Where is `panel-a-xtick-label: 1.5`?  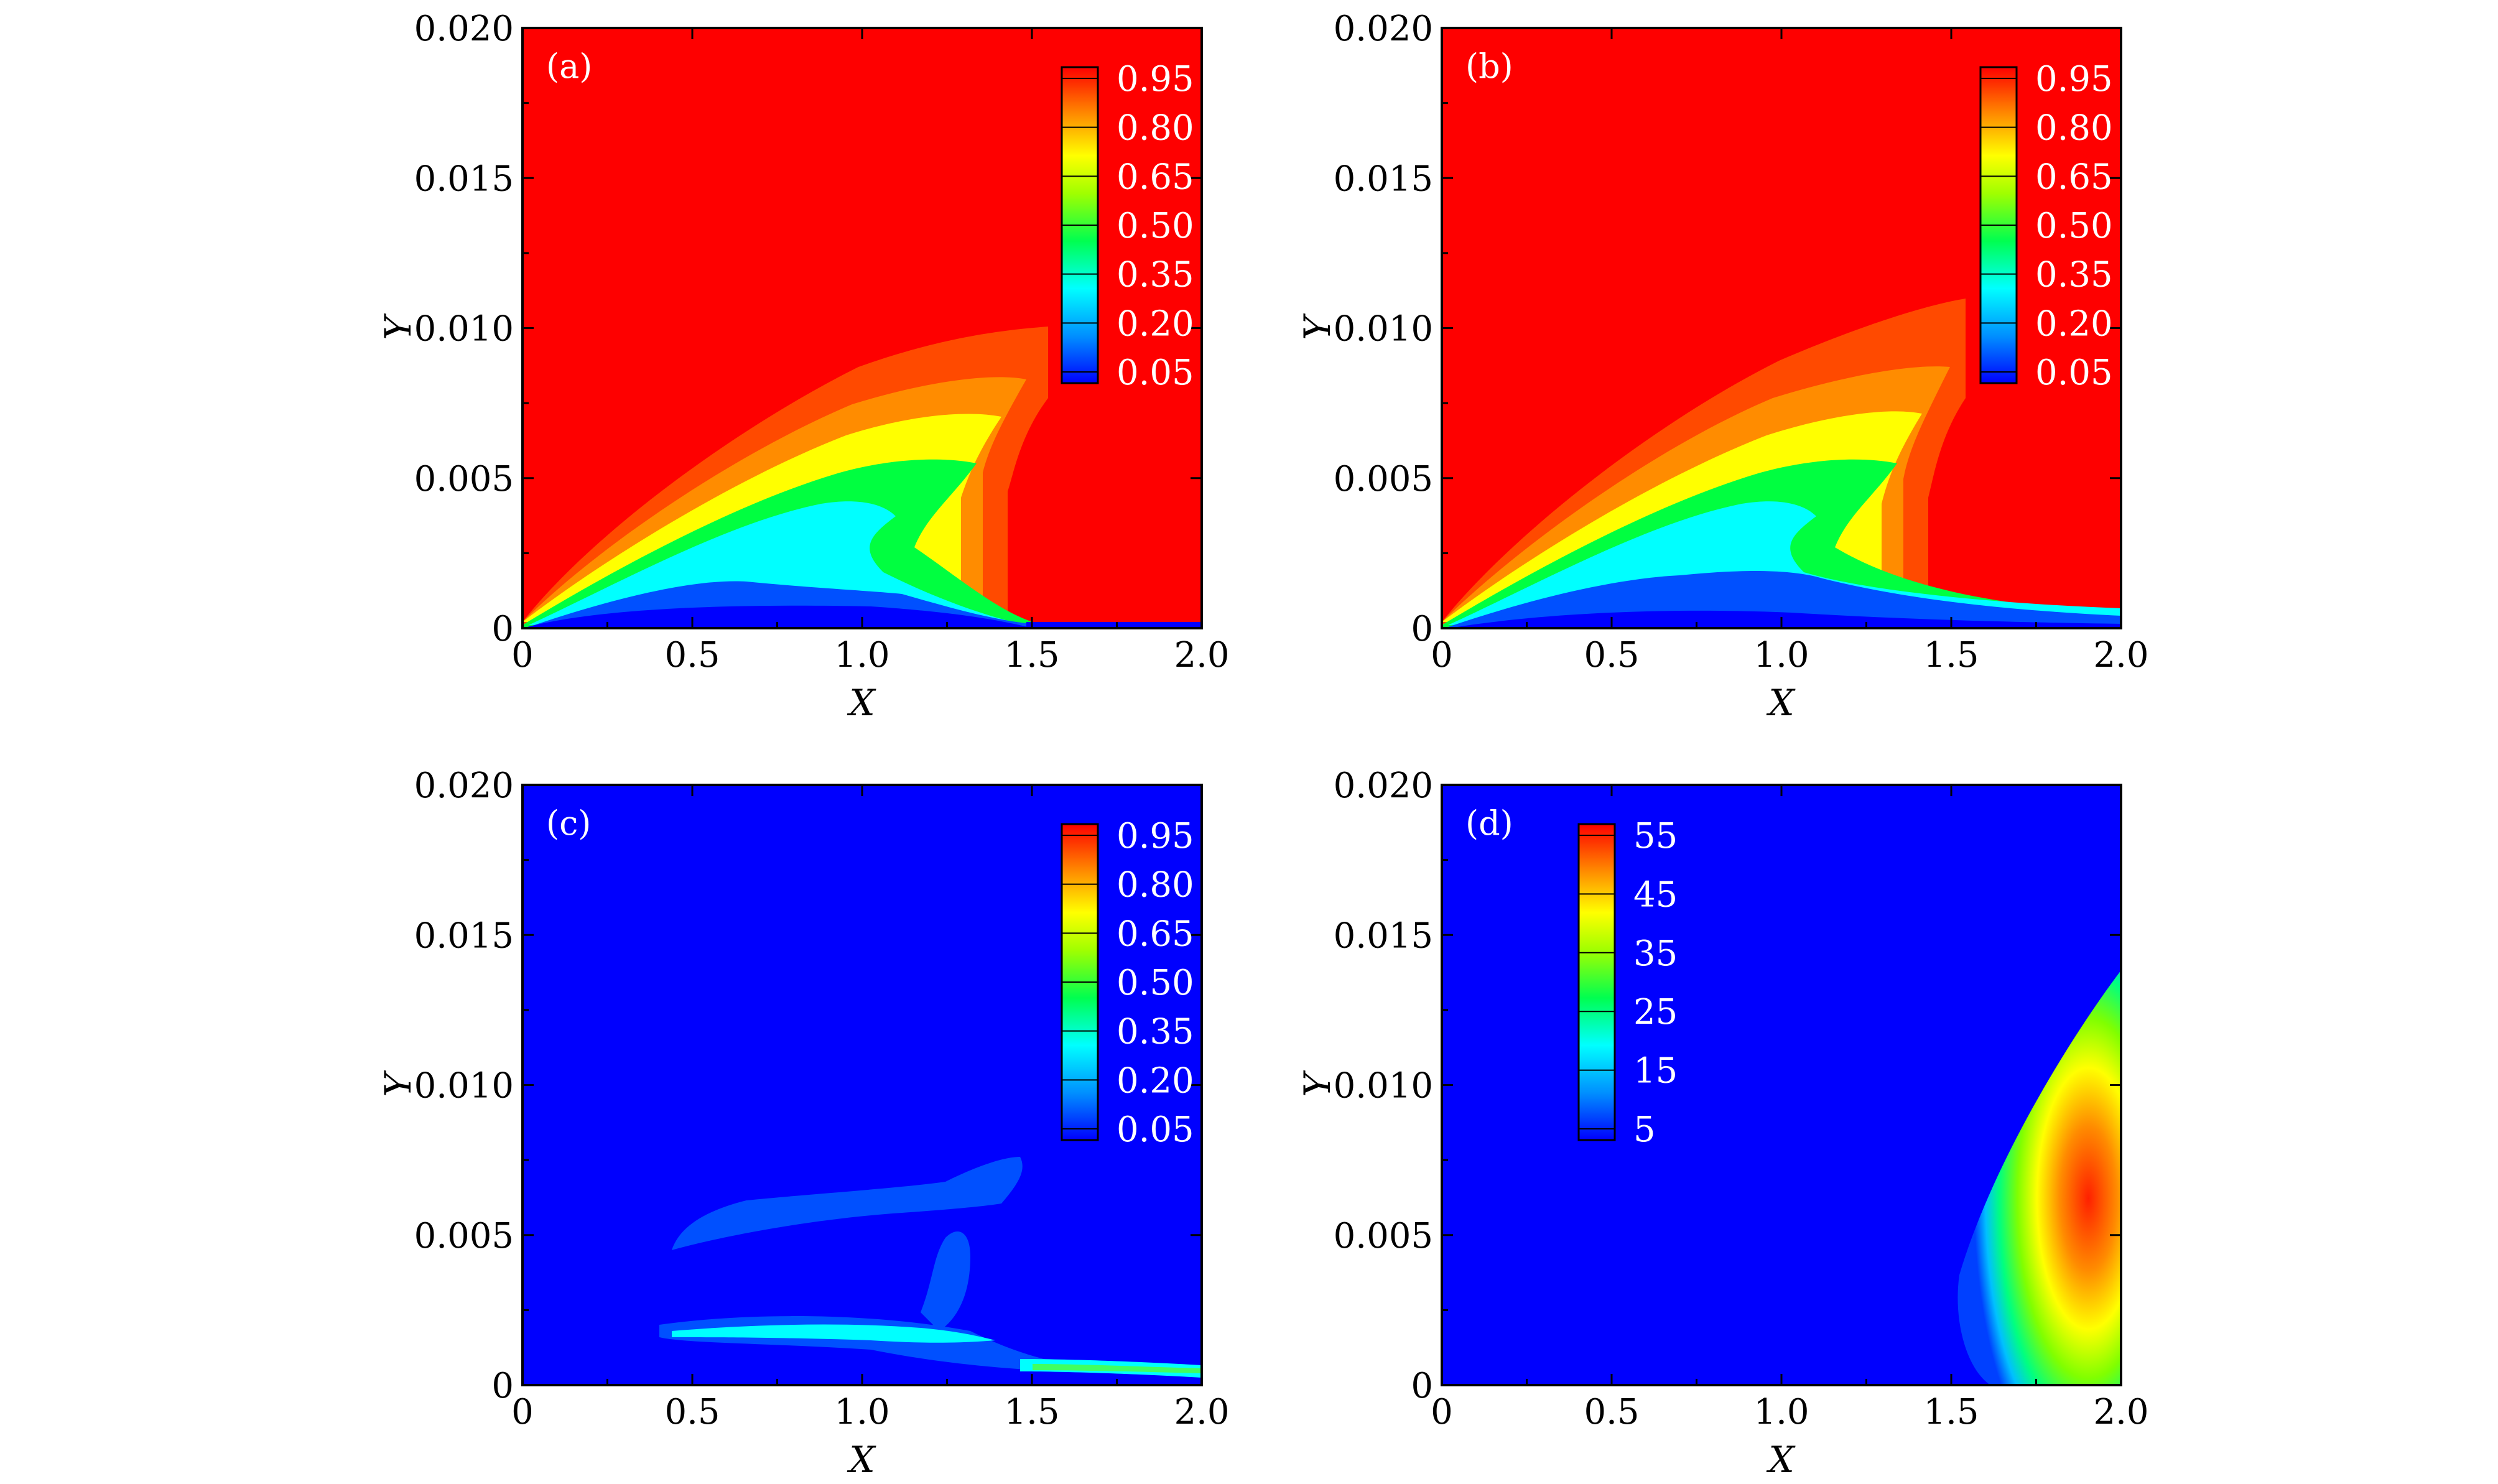
panel-a-xtick-label: 1.5 is located at coordinates (1031, 655).